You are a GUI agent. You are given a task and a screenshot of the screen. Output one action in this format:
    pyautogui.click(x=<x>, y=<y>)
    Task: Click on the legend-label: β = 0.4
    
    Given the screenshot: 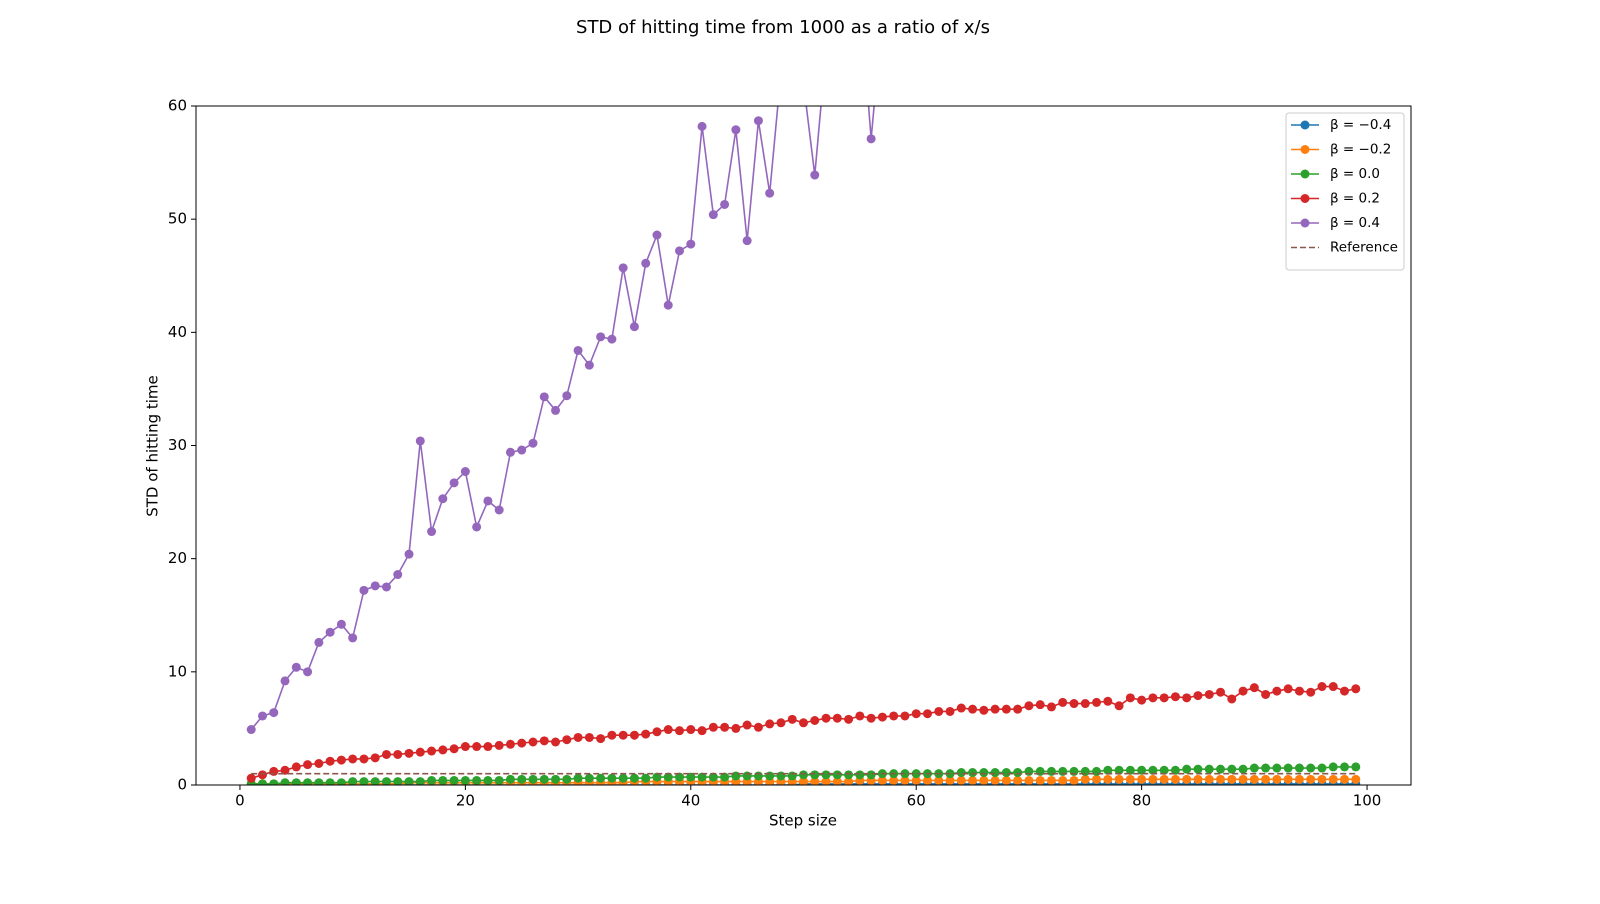 What is the action you would take?
    pyautogui.click(x=1355, y=223)
    